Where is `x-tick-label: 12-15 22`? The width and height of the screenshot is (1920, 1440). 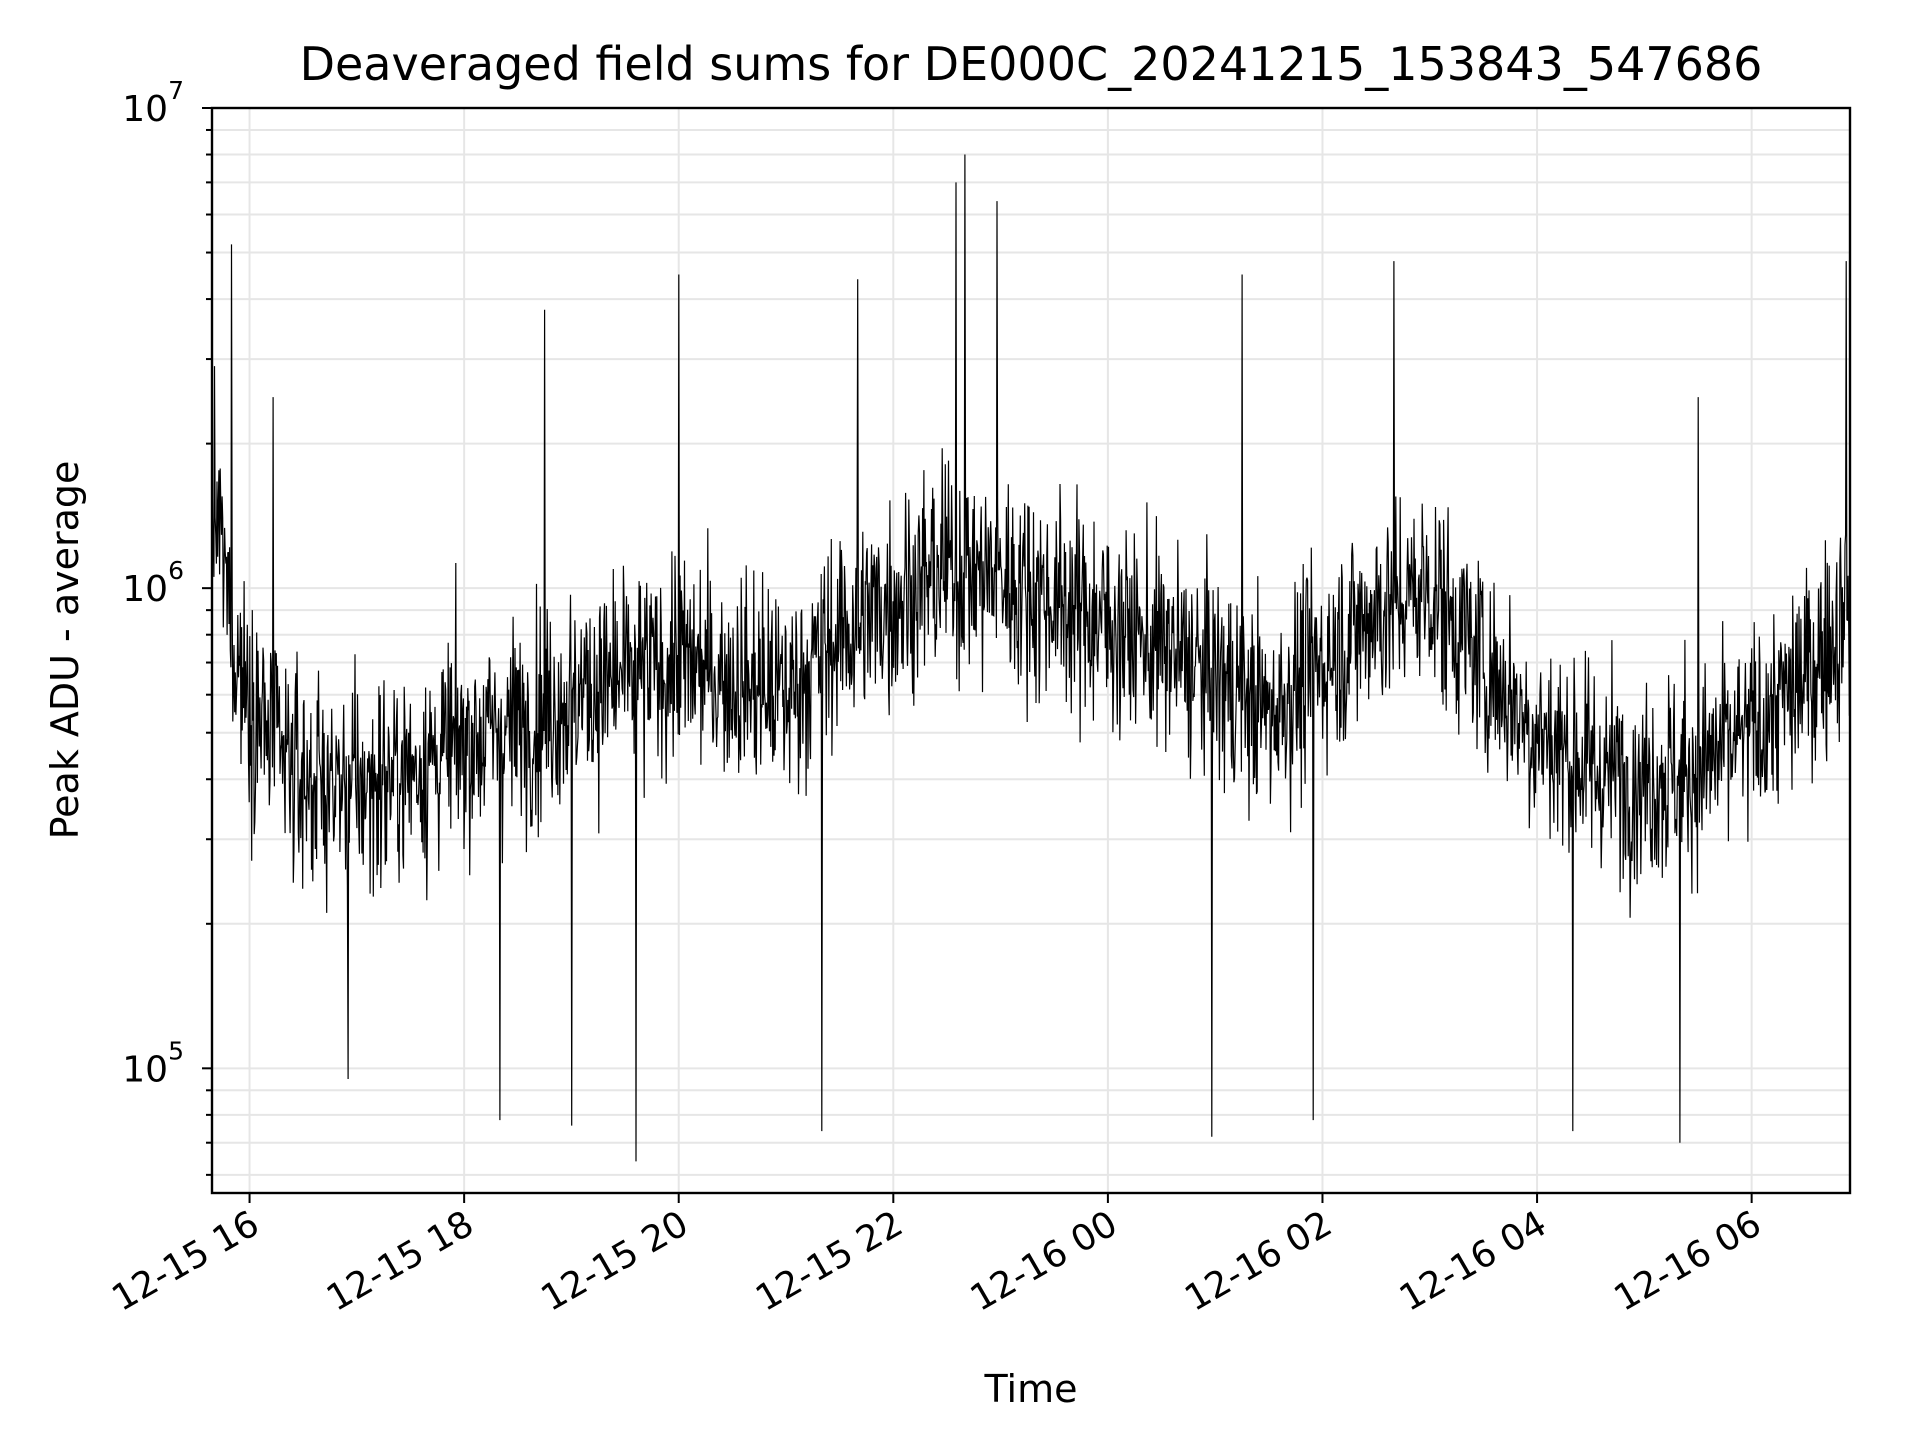 x-tick-label: 12-15 22 is located at coordinates (829, 1261).